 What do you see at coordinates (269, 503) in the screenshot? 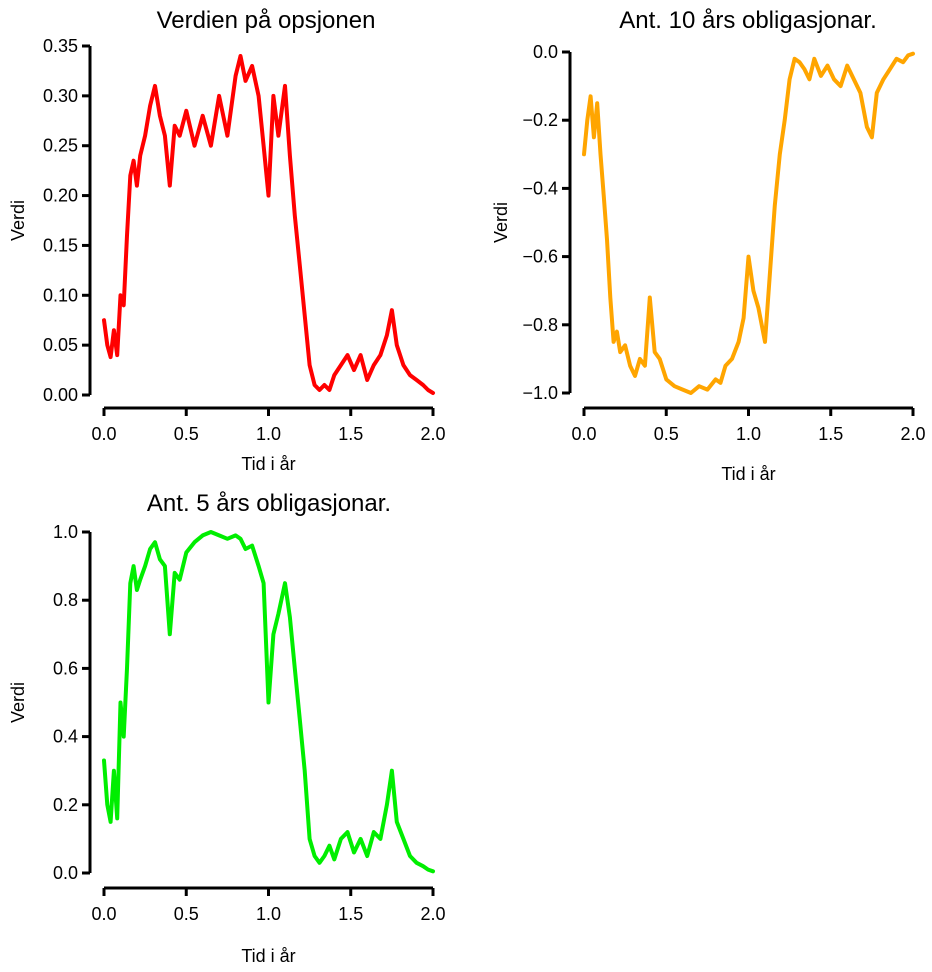
I see `chart-title: Ant. 5 års obligasjonar.` at bounding box center [269, 503].